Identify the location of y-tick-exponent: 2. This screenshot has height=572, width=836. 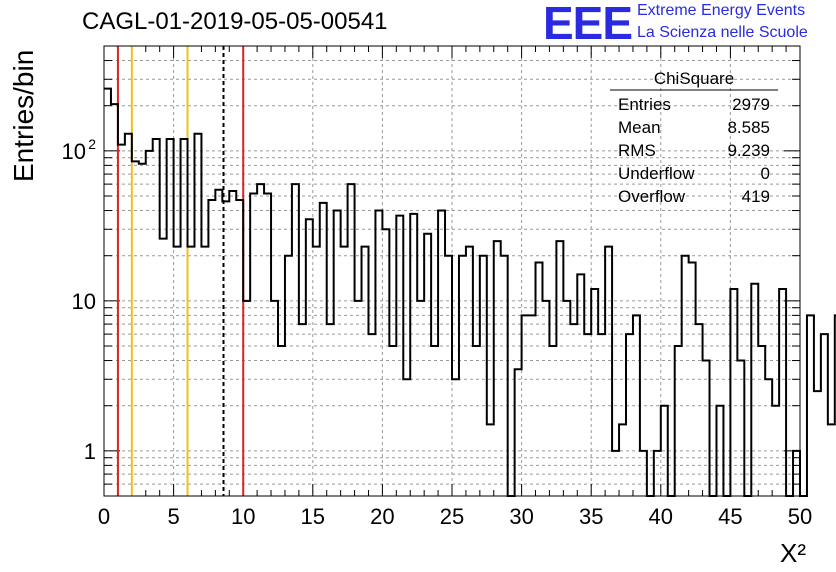
(92, 144).